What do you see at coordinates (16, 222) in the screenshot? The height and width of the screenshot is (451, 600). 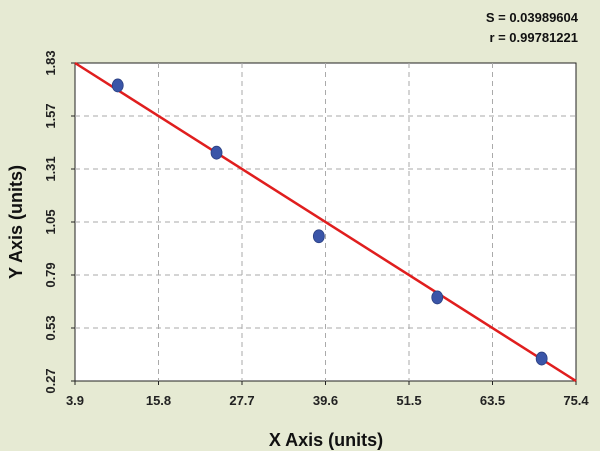 I see `y-axis-title: Y Axis (units)` at bounding box center [16, 222].